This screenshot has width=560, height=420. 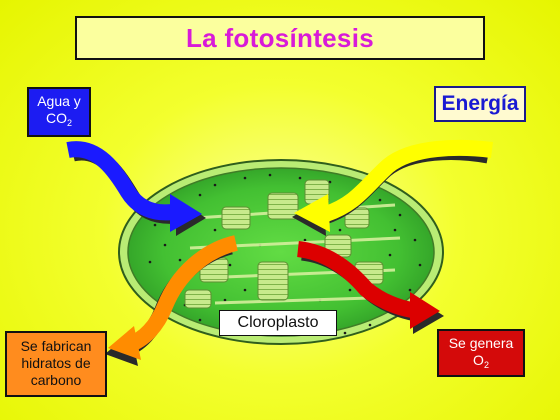 What do you see at coordinates (368, 285) in the screenshot?
I see `oxygen-arrow` at bounding box center [368, 285].